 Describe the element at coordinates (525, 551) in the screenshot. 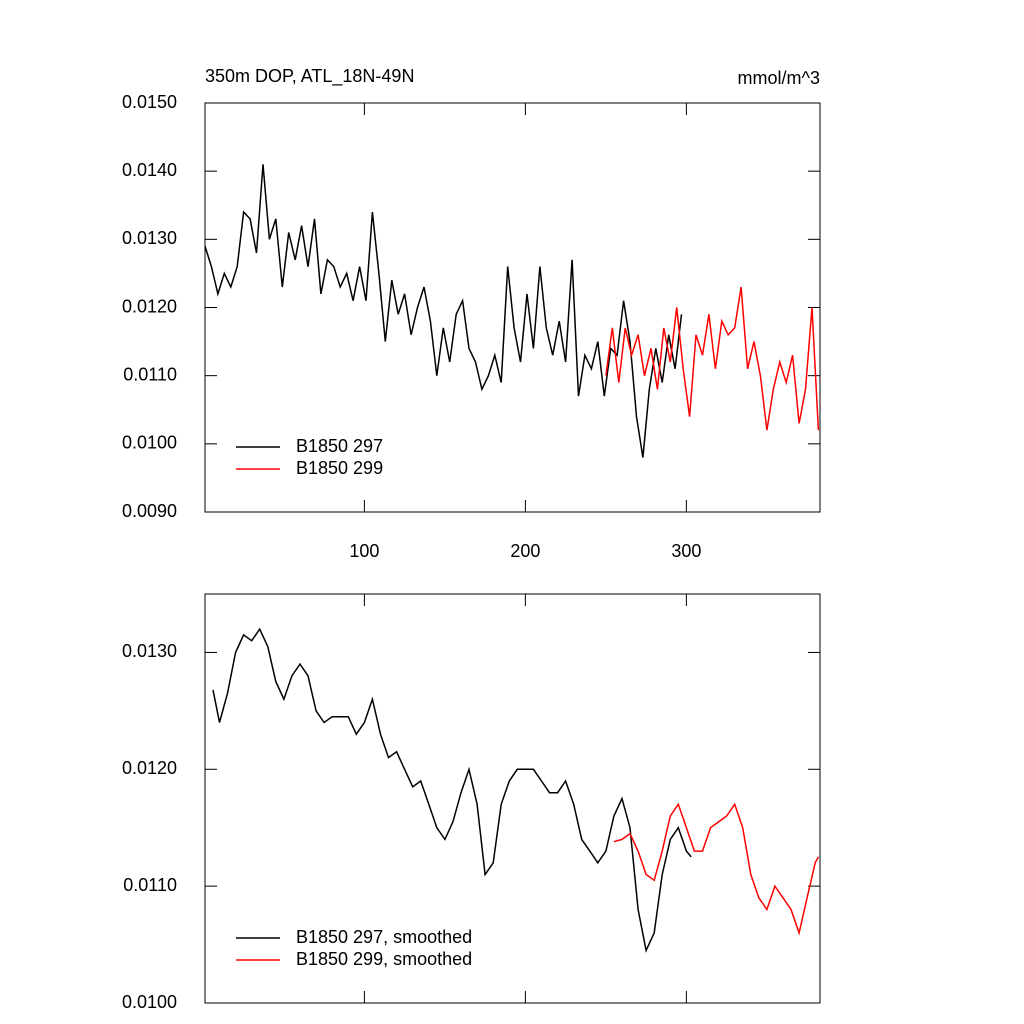

I see `x-tick-label: 200` at that location.